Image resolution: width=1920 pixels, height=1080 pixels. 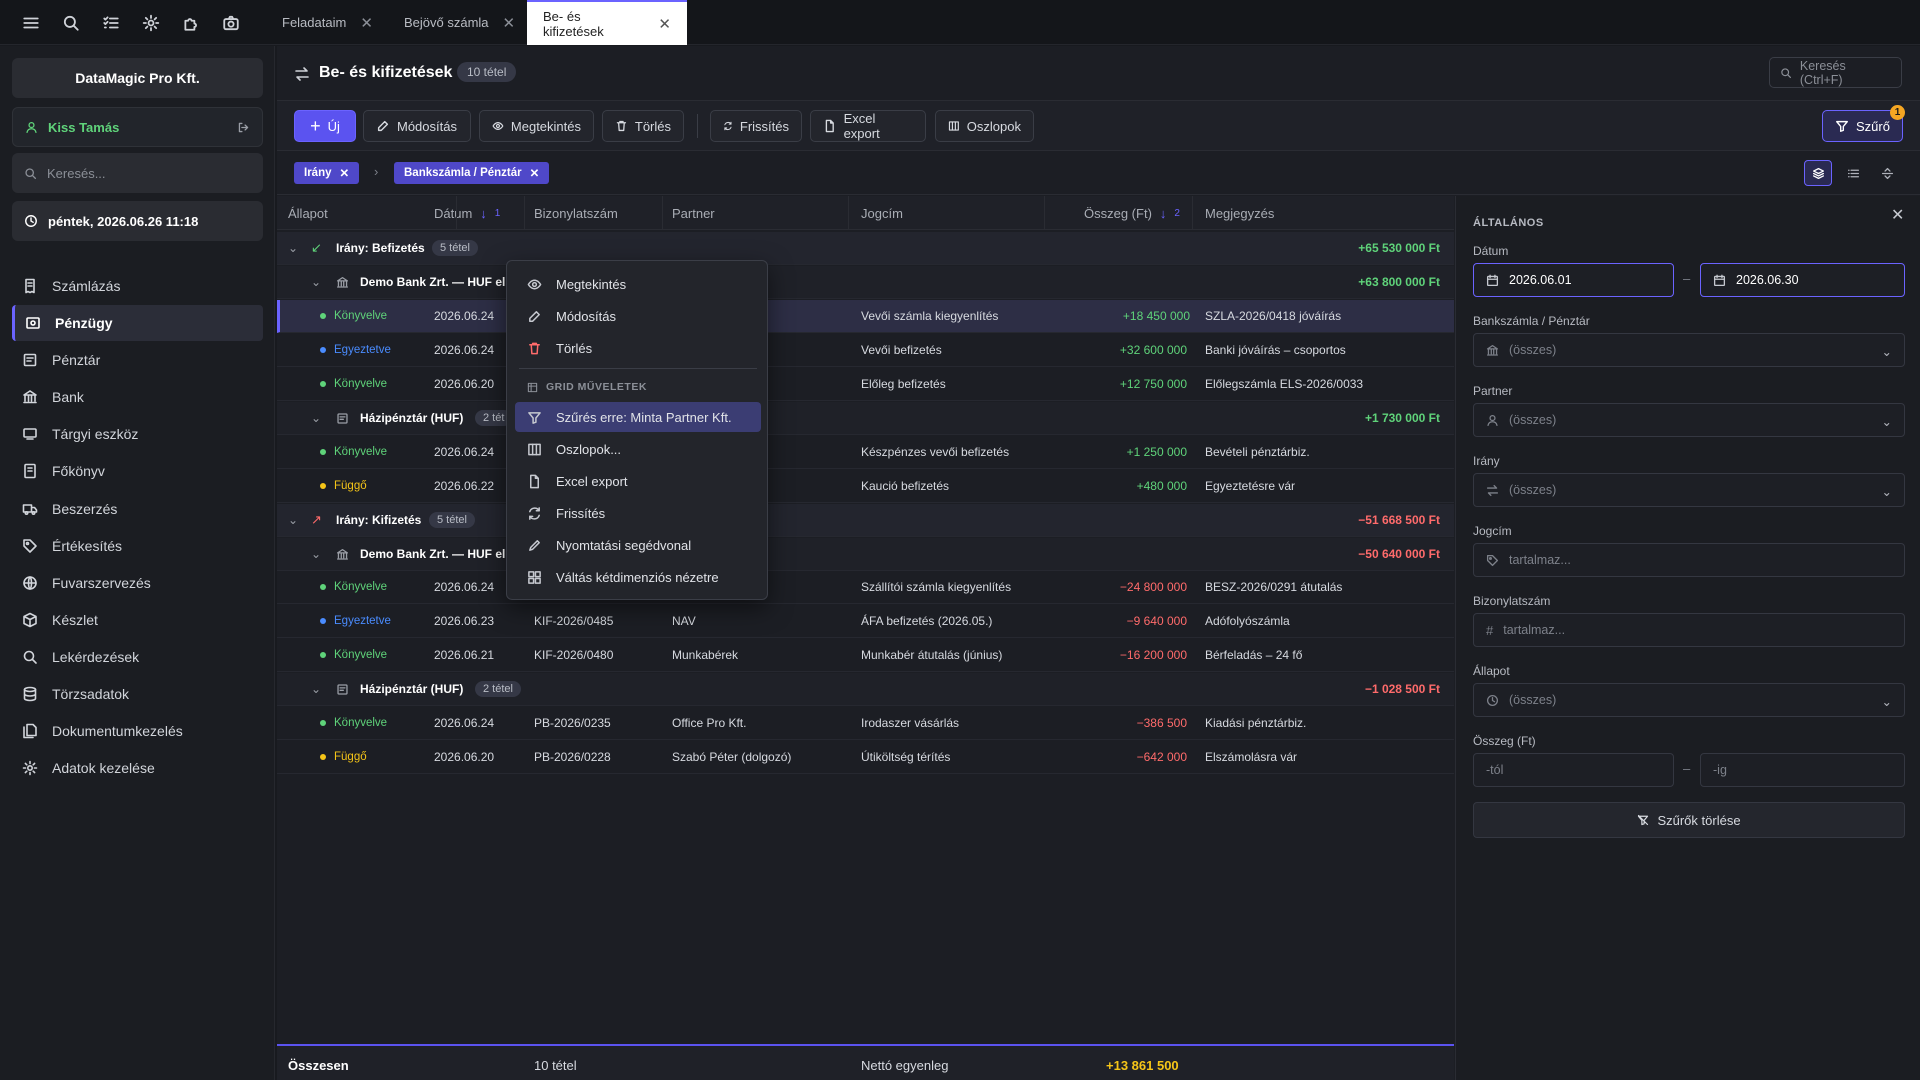 I want to click on user-box: Kiss Tamás, so click(x=137, y=127).